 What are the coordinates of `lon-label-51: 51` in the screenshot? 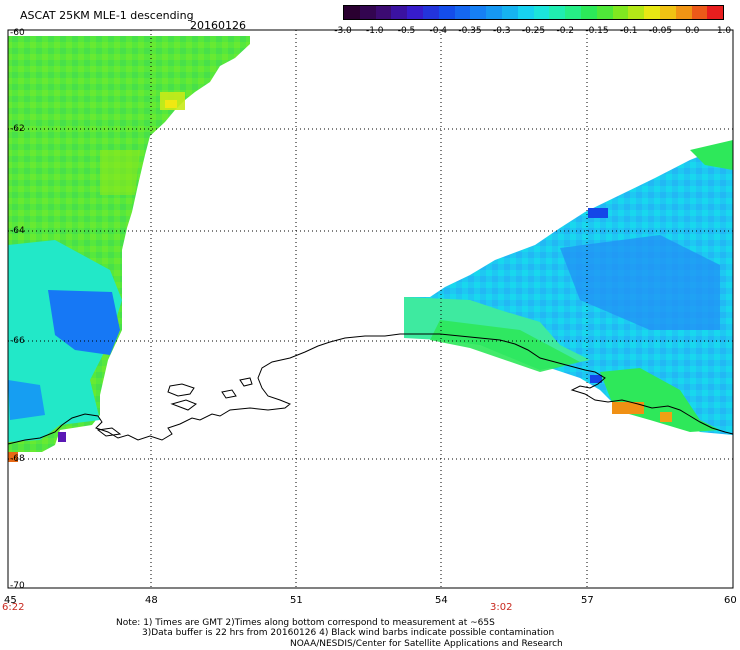 It's located at (296, 600).